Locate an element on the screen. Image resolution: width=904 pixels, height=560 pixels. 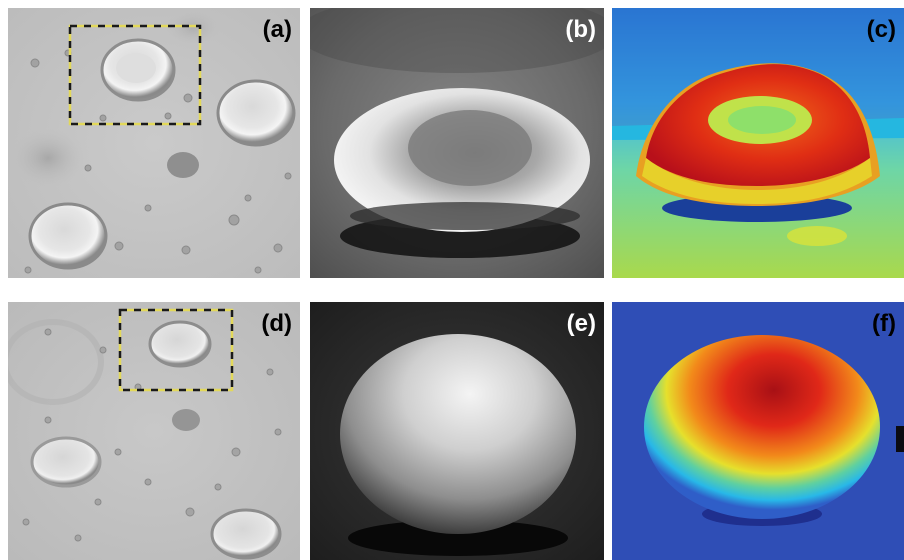
panel-label-b: (b) is located at coordinates (580, 29).